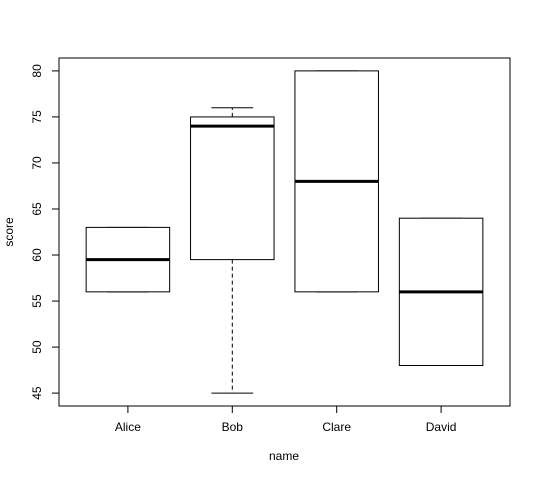 This screenshot has height=480, width=540. What do you see at coordinates (128, 427) in the screenshot?
I see `x-tick-label: Alice` at bounding box center [128, 427].